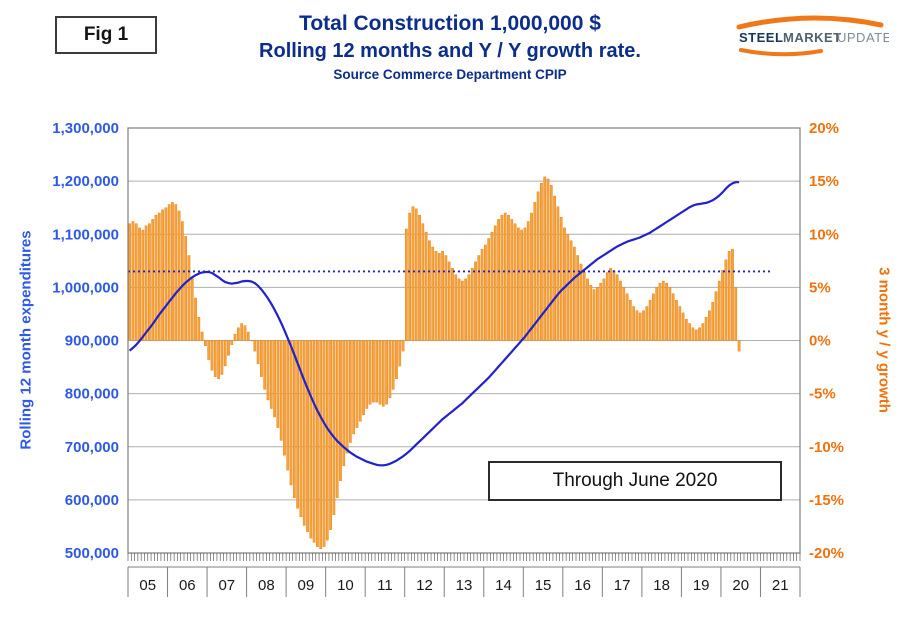 The width and height of the screenshot is (910, 620). Describe the element at coordinates (824, 234) in the screenshot. I see `right-axis-tick-label: 10%` at that location.